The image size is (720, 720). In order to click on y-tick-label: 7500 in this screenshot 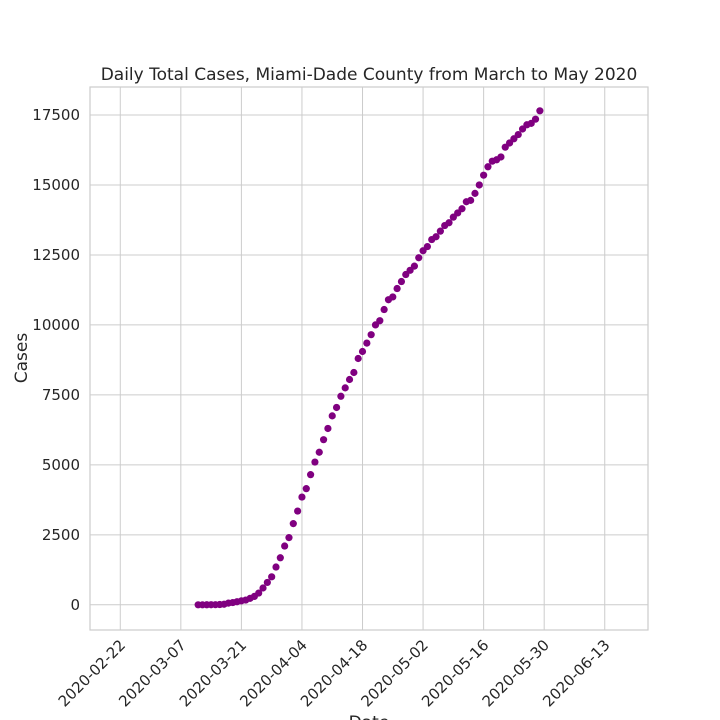, I will do `click(61, 395)`.